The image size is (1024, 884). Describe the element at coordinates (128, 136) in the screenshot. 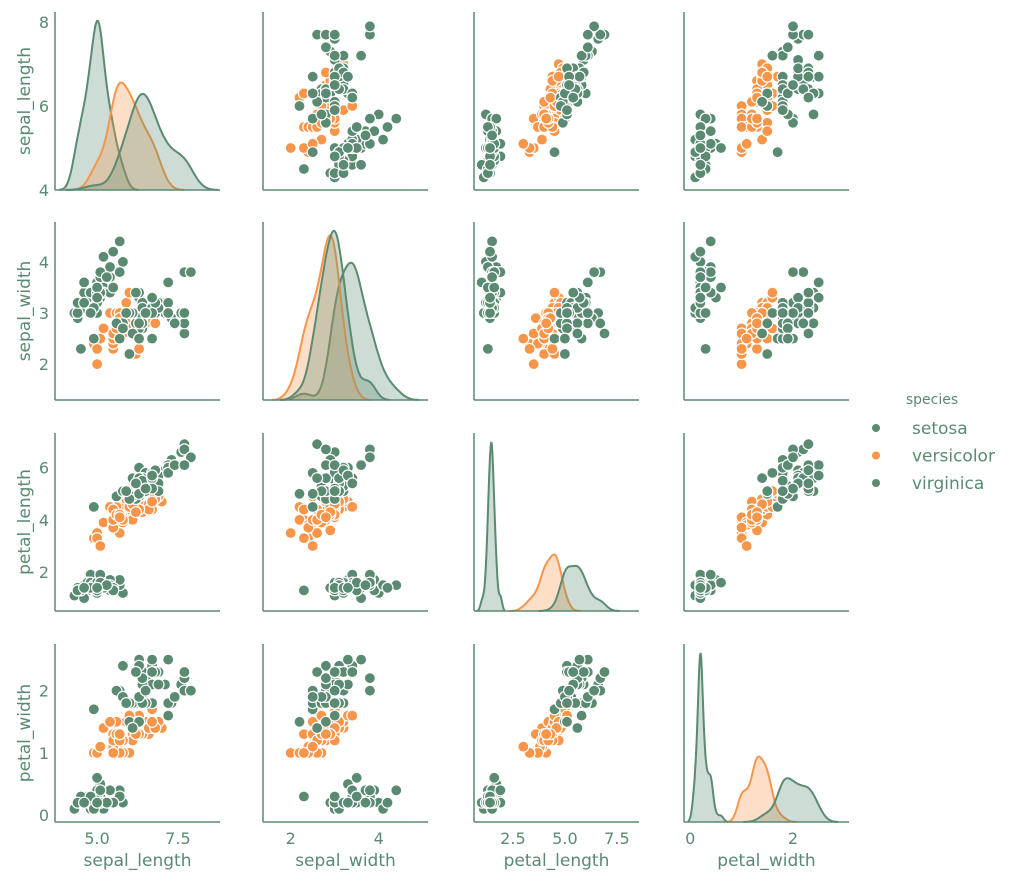

I see `kde-fill-versicolor` at that location.